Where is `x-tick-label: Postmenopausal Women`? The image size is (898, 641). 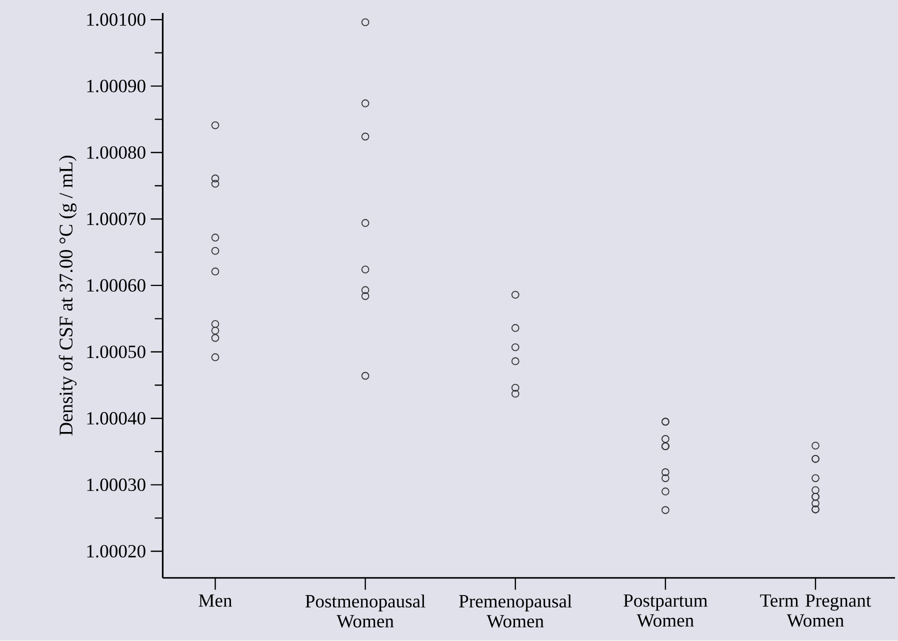 x-tick-label: Postmenopausal Women is located at coordinates (365, 611).